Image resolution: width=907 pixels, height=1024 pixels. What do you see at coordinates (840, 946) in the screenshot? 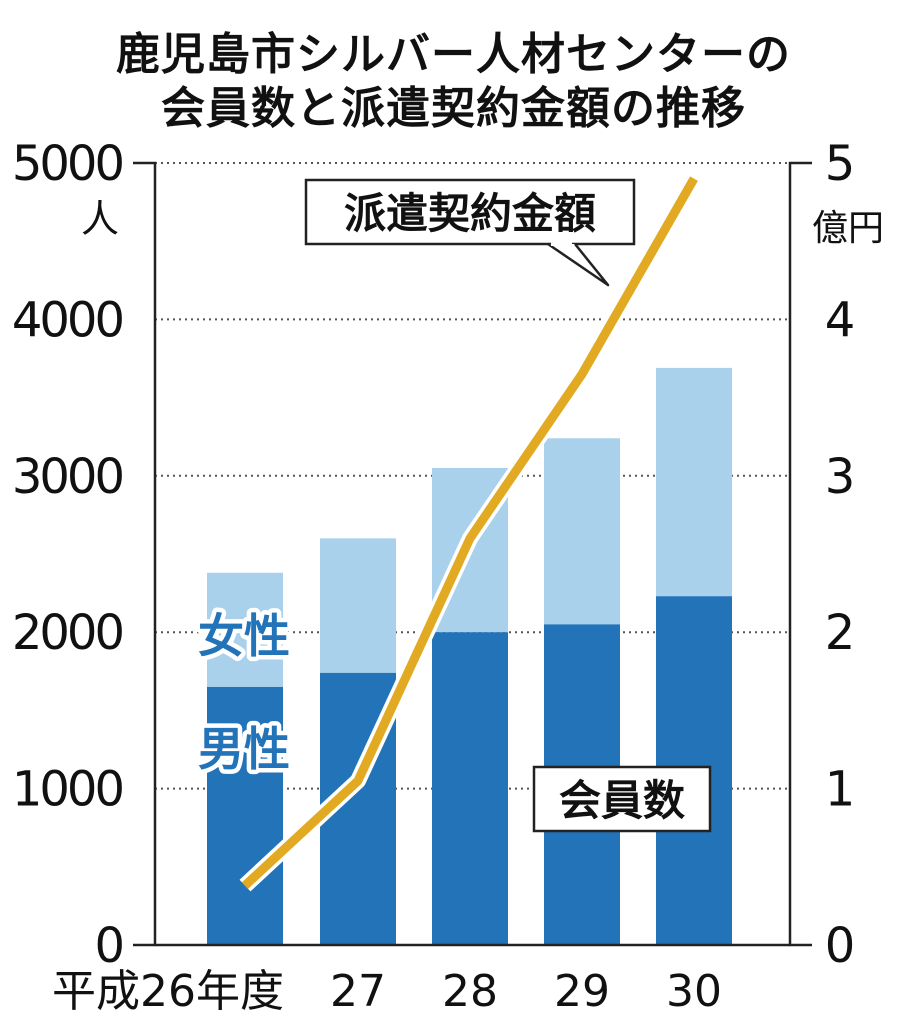
I see `right-tick-label-0: 0` at bounding box center [840, 946].